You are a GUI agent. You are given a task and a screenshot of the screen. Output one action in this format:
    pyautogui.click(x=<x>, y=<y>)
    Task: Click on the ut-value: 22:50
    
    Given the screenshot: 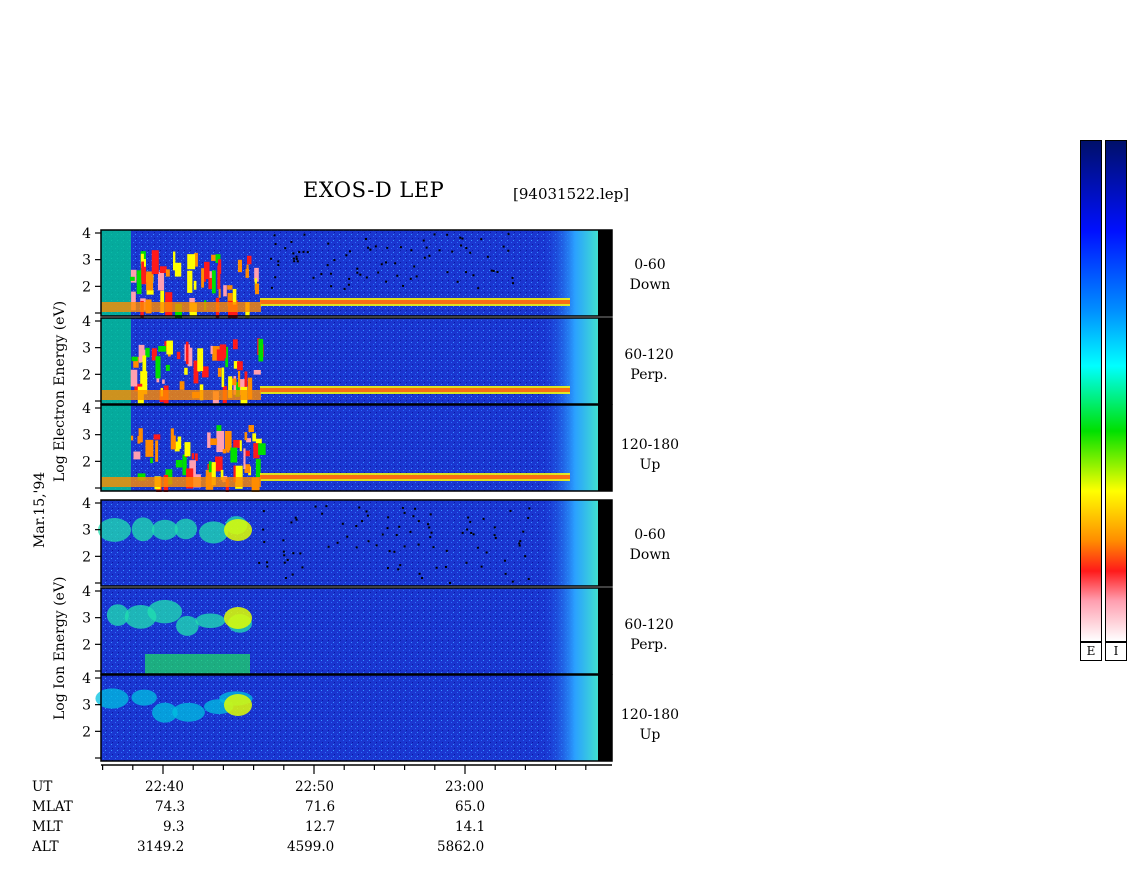 What is the action you would take?
    pyautogui.click(x=314, y=787)
    